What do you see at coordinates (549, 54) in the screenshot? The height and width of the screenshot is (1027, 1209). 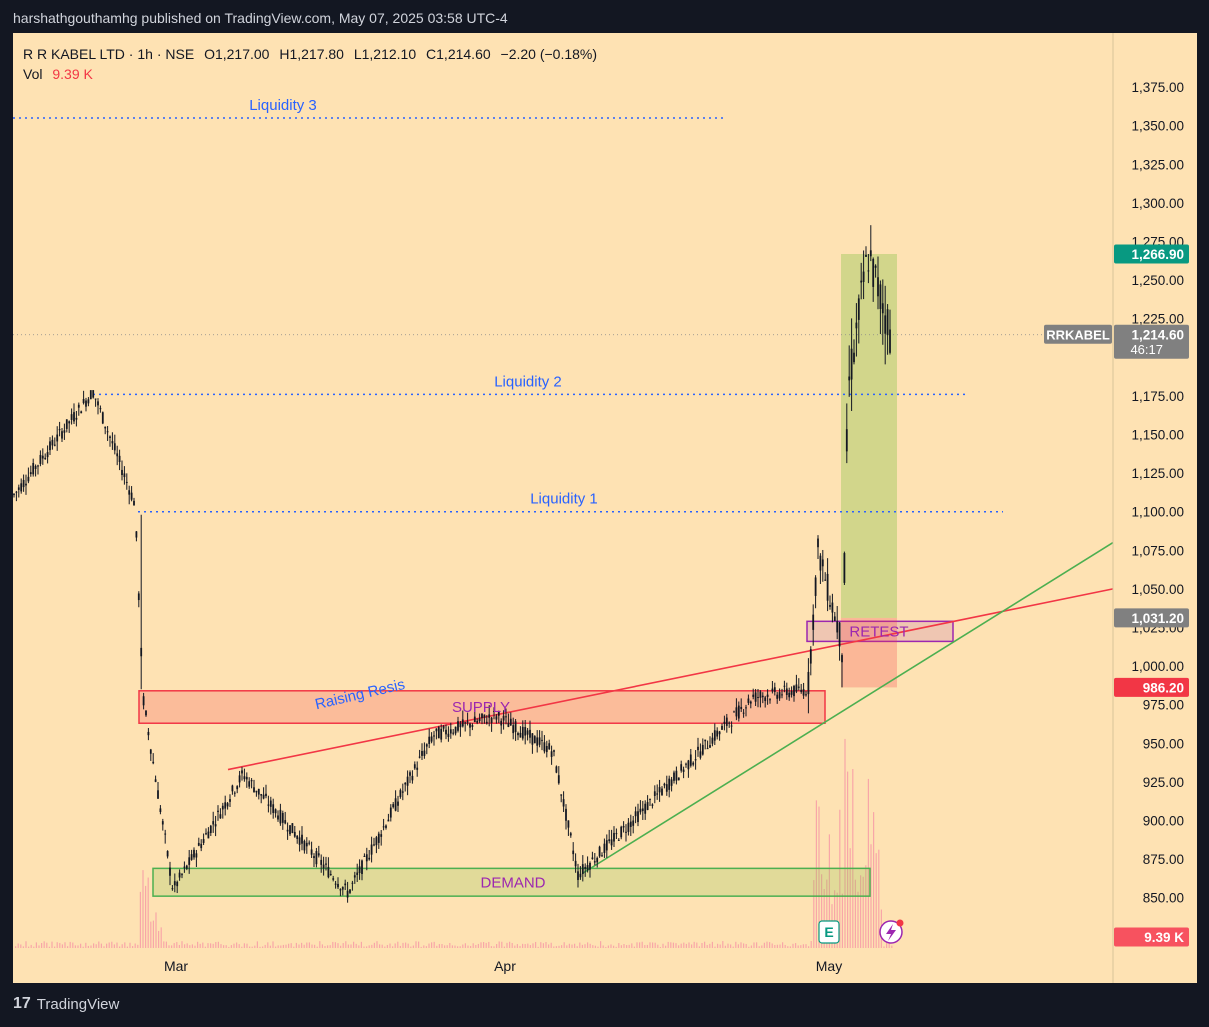 I see `legend-change: −2.20 (−0.18%)` at bounding box center [549, 54].